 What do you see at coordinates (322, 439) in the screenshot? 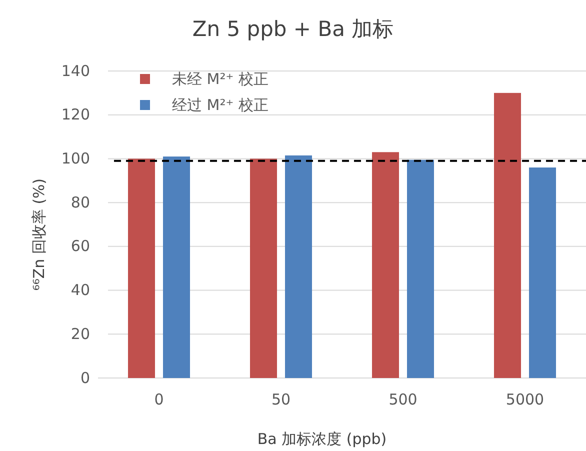
I see `x-axis-title: Ba 加标浓度 (ppb)` at bounding box center [322, 439].